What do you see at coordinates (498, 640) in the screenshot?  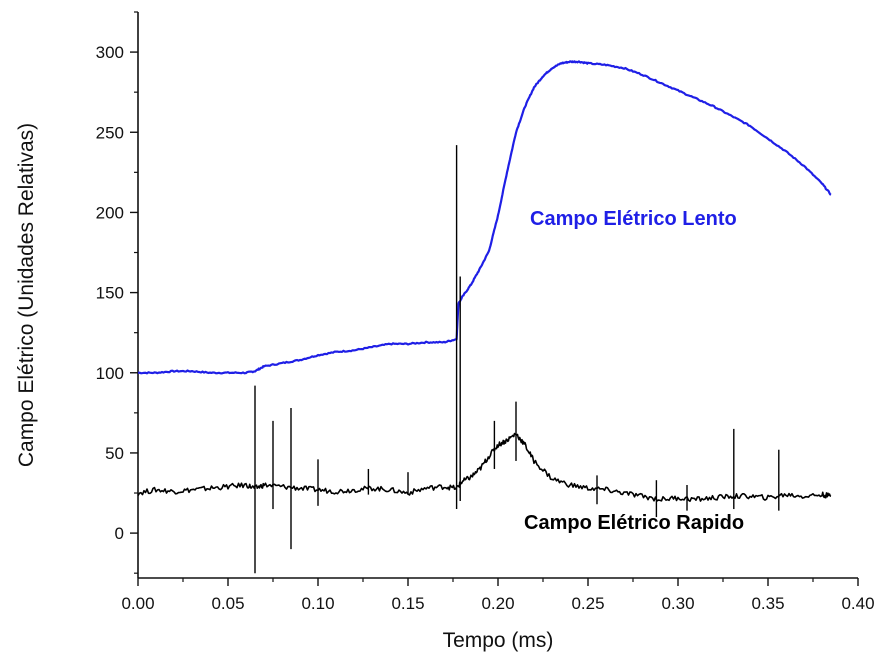 I see `x-axis-title: Tempo (ms)` at bounding box center [498, 640].